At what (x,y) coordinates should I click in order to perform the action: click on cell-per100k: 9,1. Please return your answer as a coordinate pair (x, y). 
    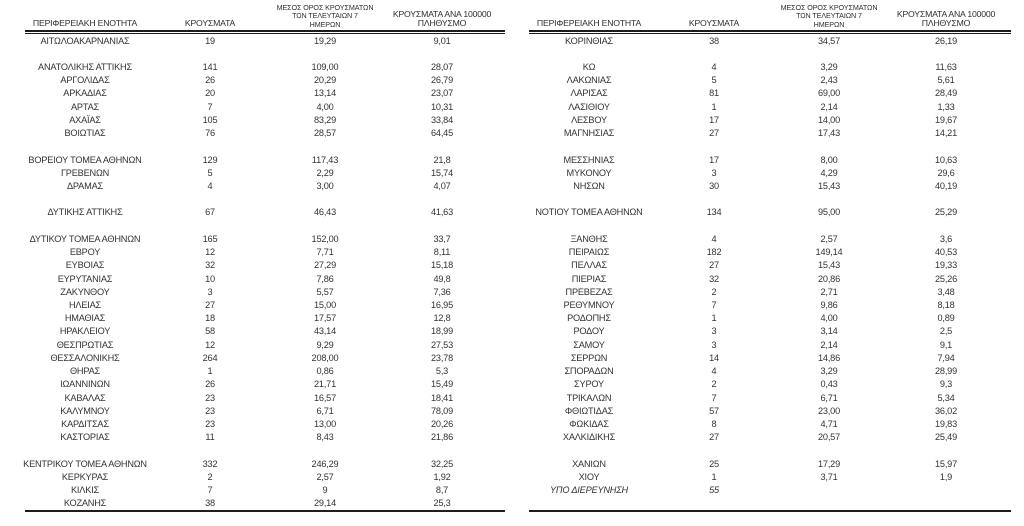
    Looking at the image, I should click on (946, 344).